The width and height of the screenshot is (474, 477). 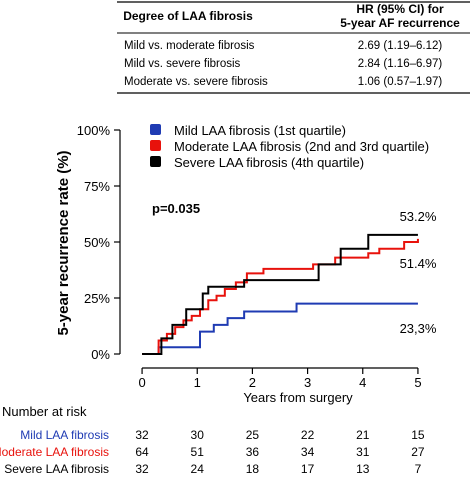 I want to click on risk-row-label: Severe LAA fibrosis, so click(x=56, y=469).